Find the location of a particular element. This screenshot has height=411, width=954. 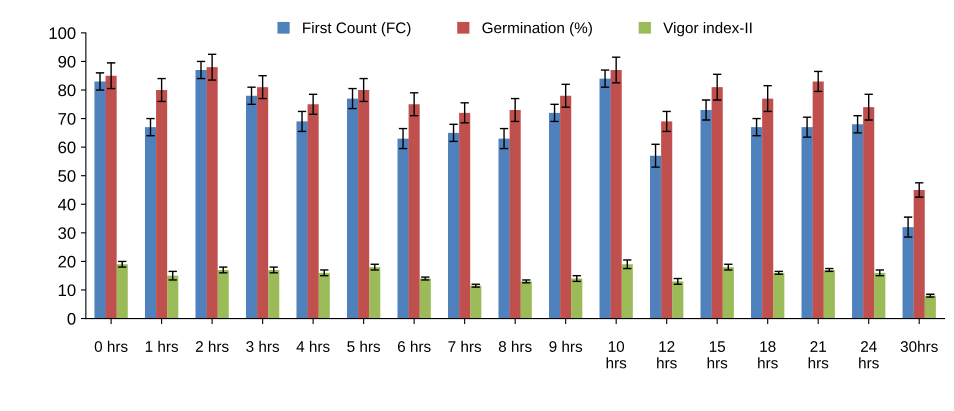

y-tick-label: 70 is located at coordinates (67, 118).